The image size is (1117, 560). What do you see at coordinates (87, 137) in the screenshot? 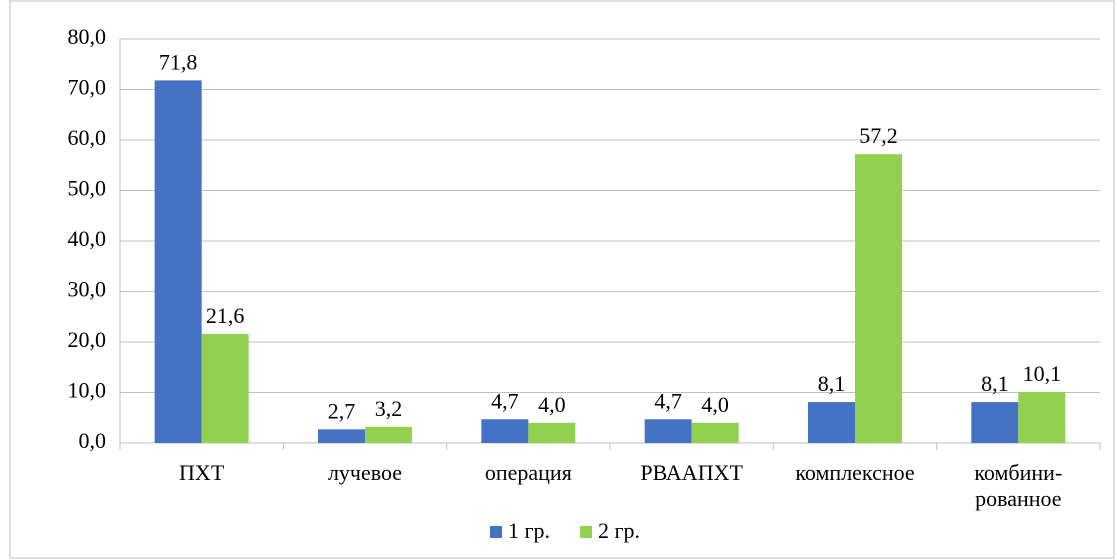
I see `y-tick-label: 60,0` at bounding box center [87, 137].